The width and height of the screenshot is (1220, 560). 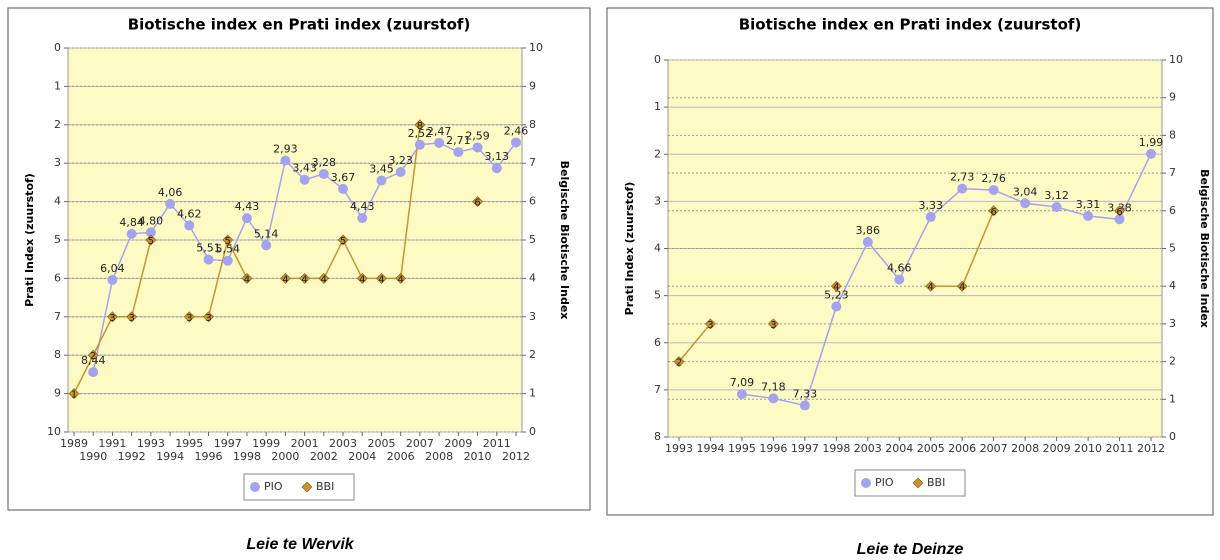 What do you see at coordinates (228, 241) in the screenshot?
I see `data-label: 5` at bounding box center [228, 241].